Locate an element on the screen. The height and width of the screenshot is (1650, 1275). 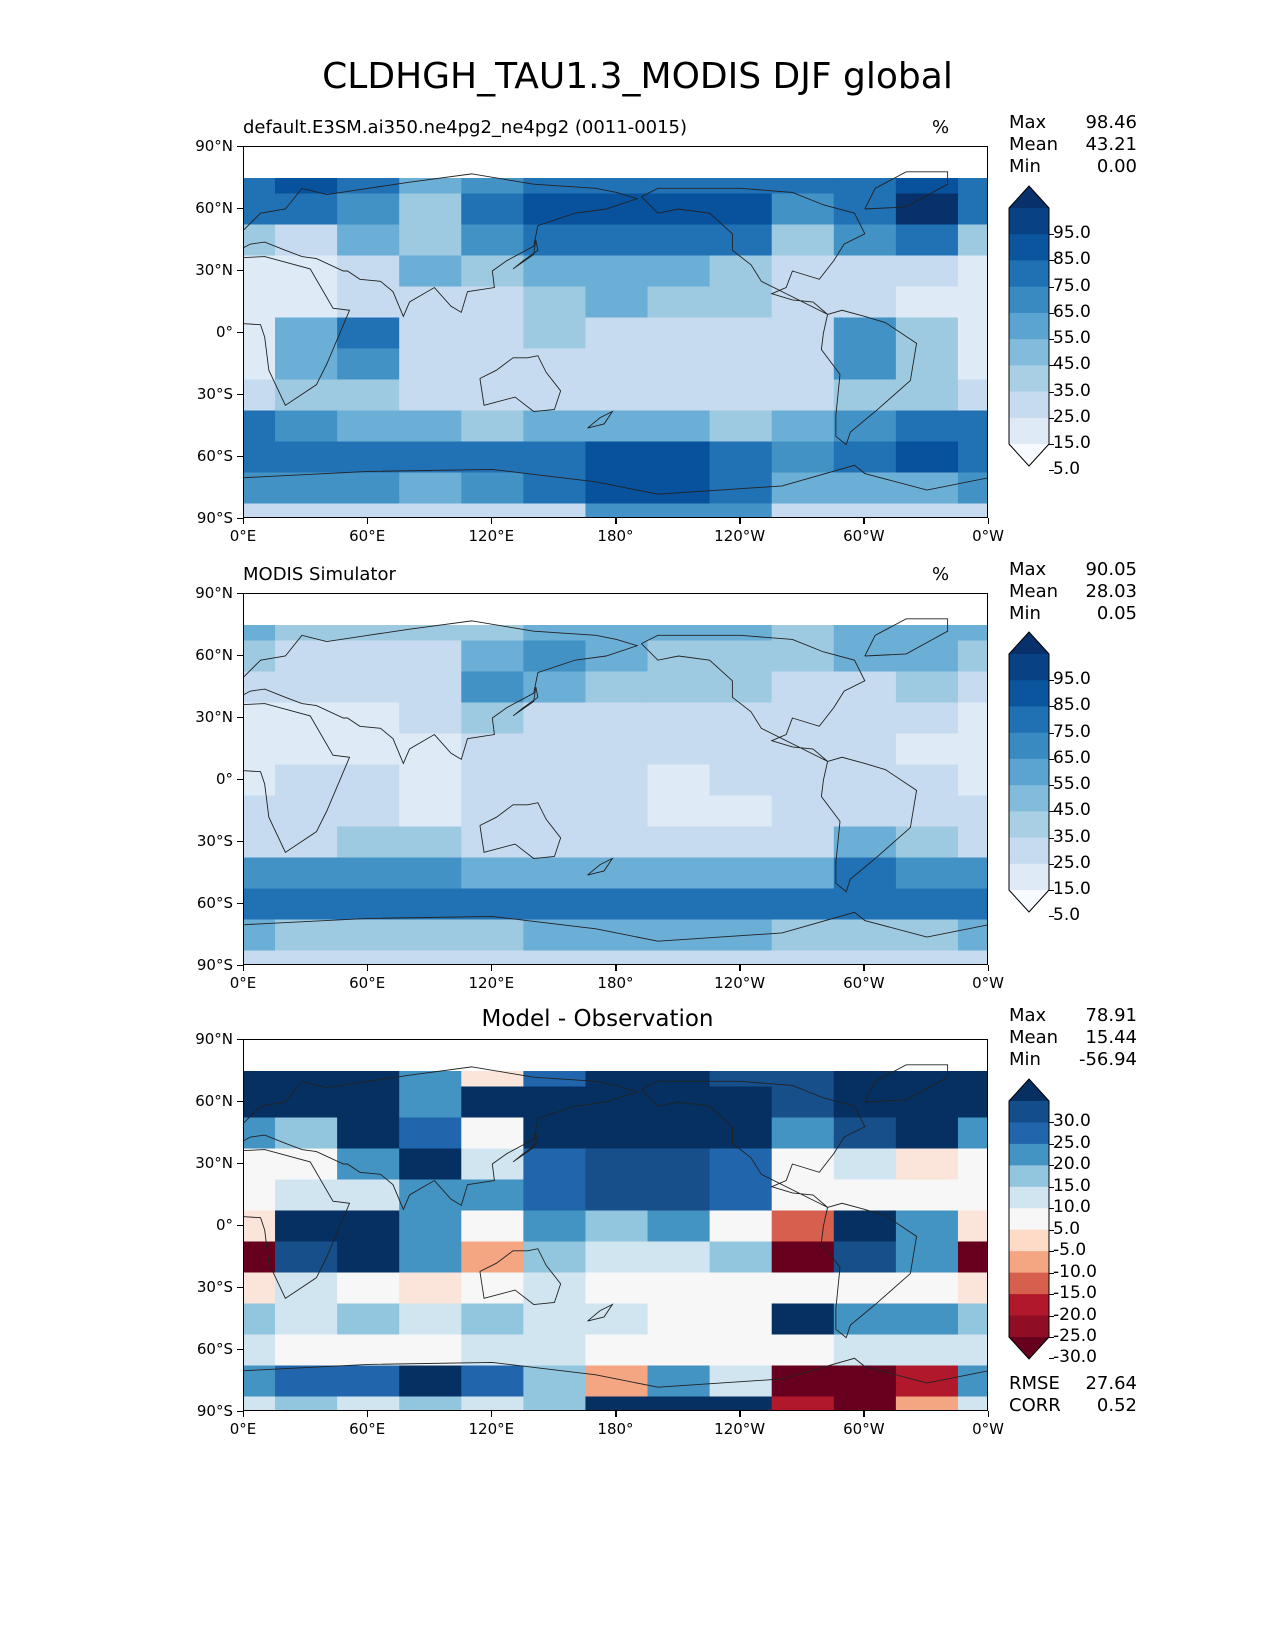
colorbar-svg is located at coordinates (1029, 326).